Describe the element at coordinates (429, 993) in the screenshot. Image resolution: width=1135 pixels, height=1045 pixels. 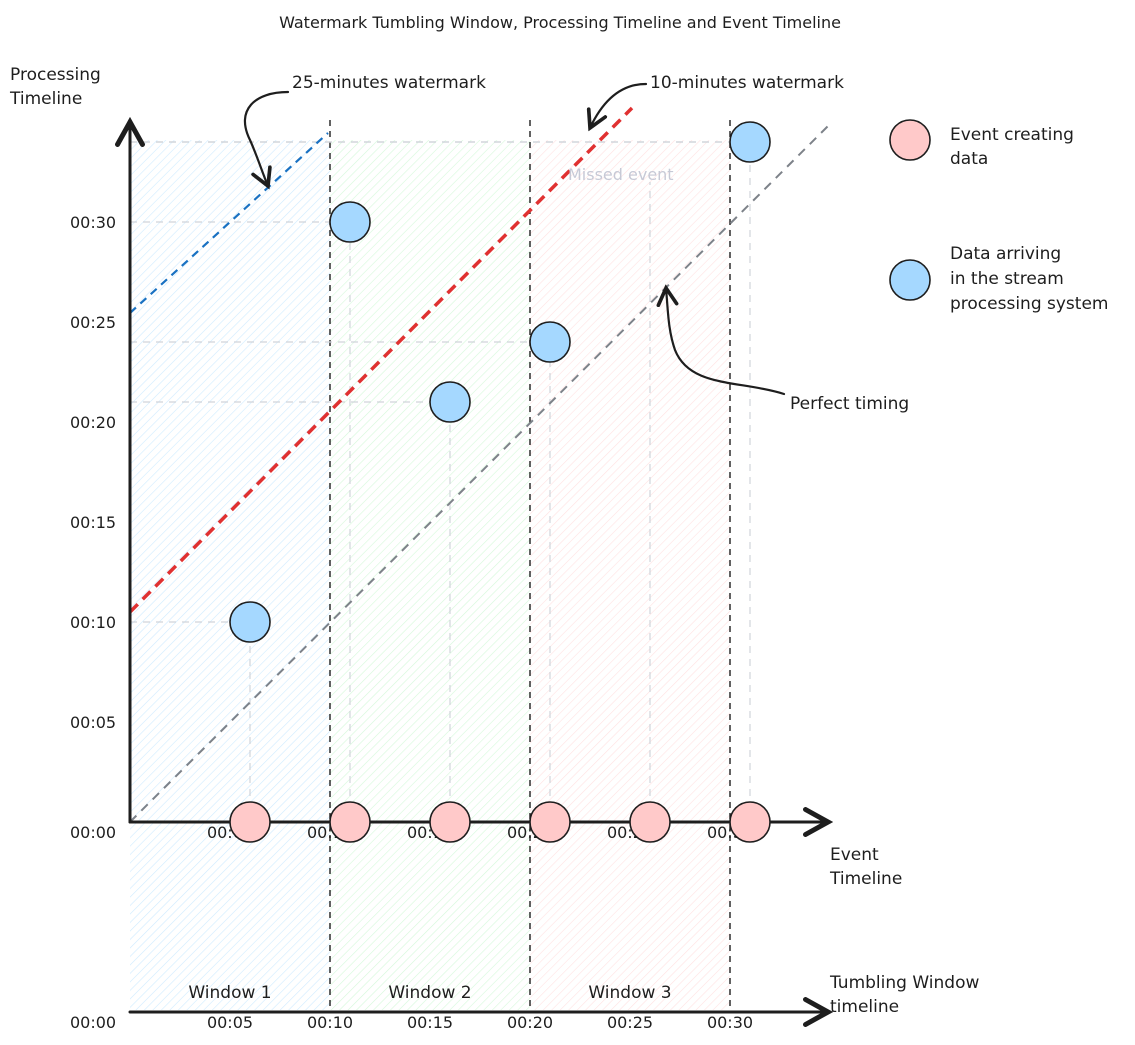
I see `window-2-label: Window 2` at that location.